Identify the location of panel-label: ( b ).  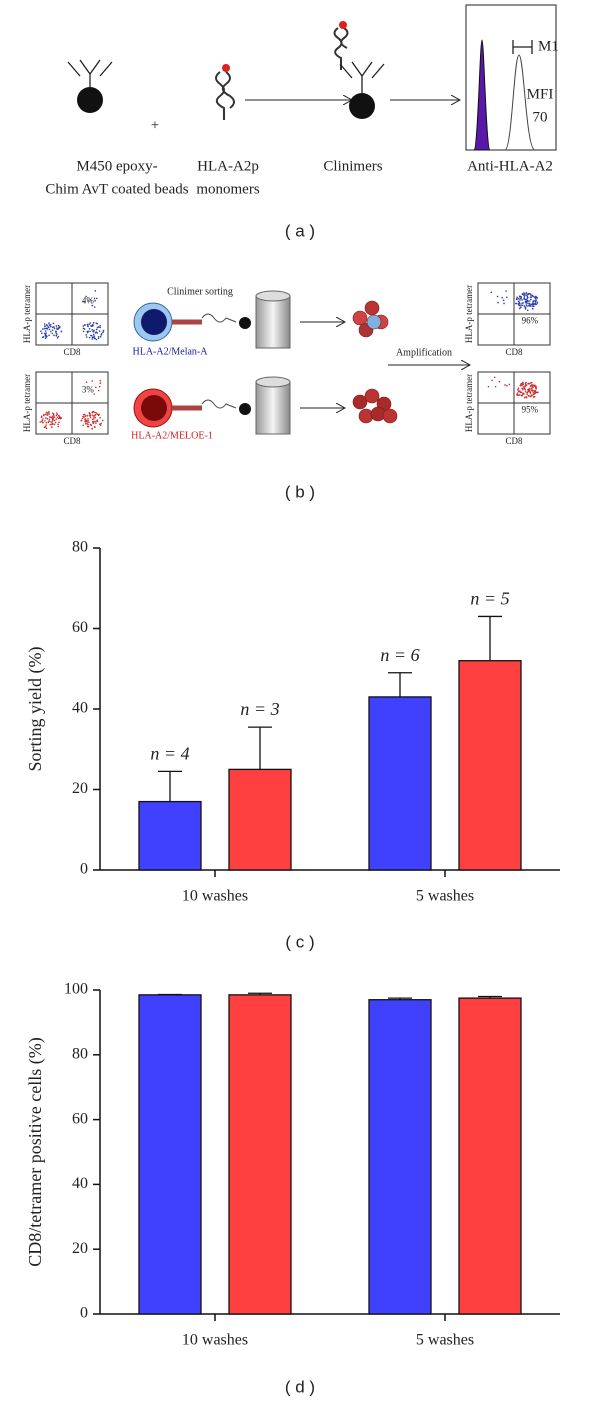
(300, 491).